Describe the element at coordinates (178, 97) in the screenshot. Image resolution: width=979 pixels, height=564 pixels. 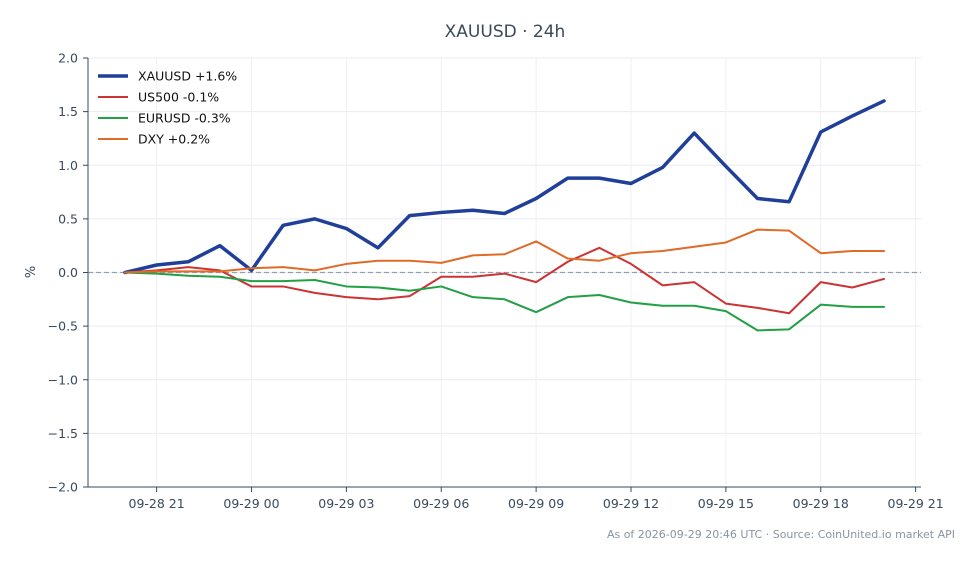
I see `legend-label-us500: US500 -0.1%` at that location.